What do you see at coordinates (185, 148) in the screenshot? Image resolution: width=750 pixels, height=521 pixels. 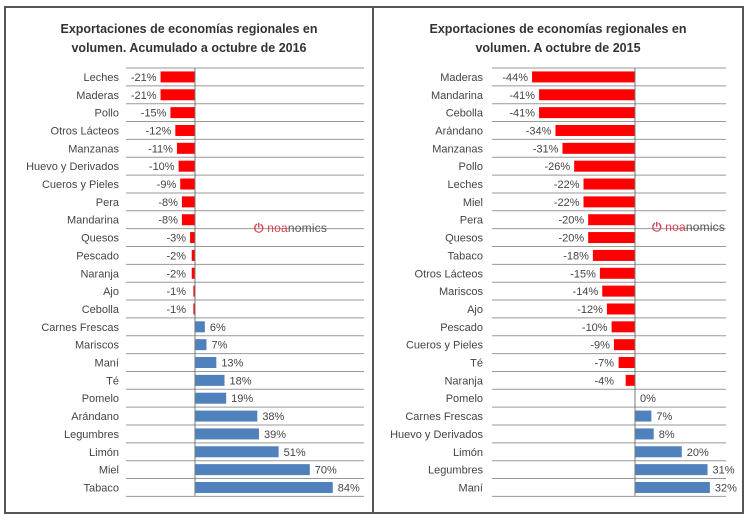 I see `bar-manzanas` at bounding box center [185, 148].